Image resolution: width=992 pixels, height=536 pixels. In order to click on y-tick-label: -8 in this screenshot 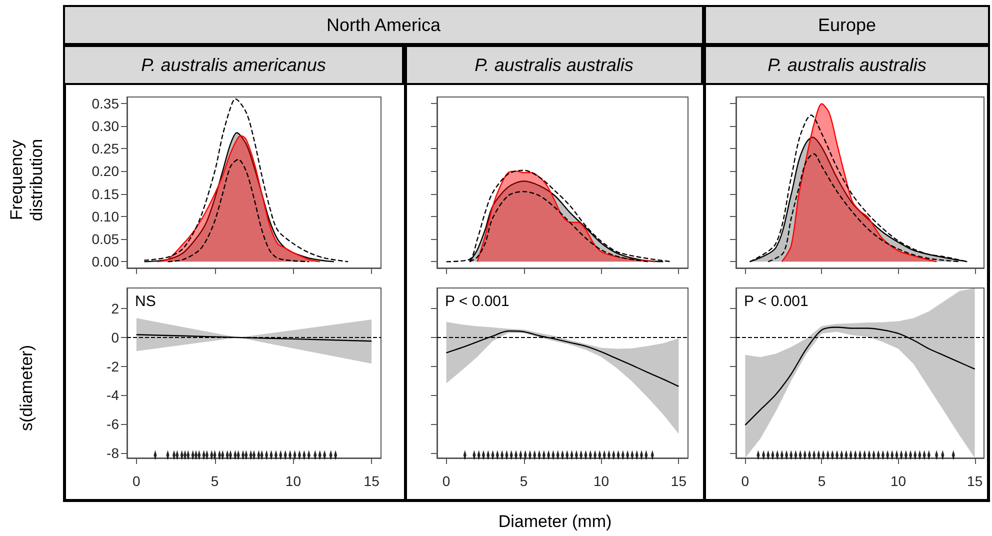, I will do `click(113, 452)`.